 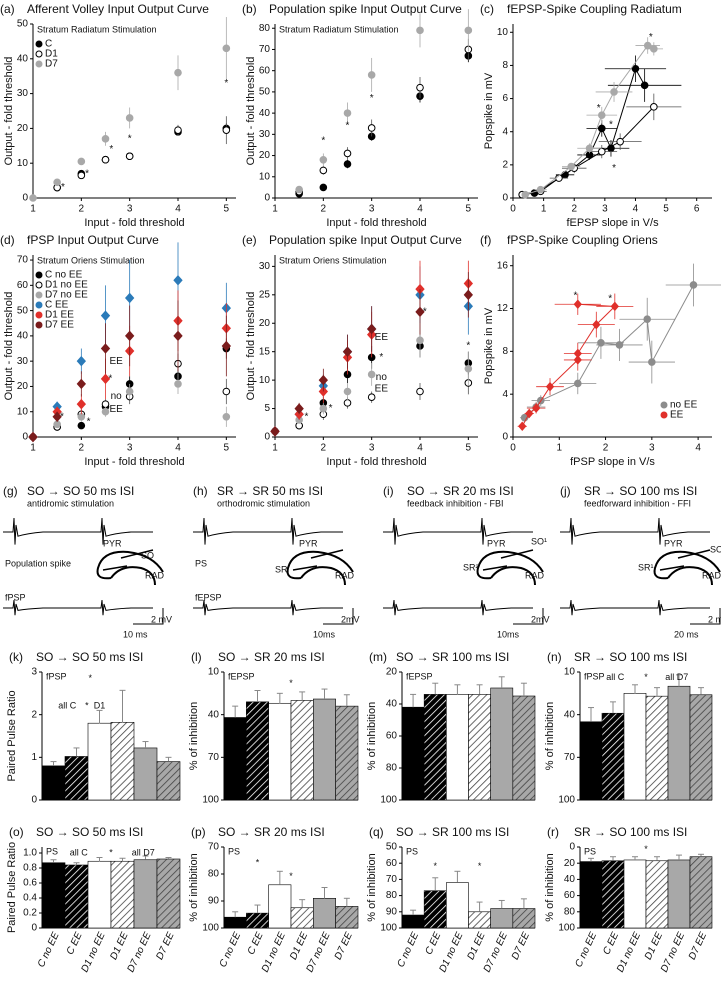 What do you see at coordinates (508, 634) in the screenshot?
I see `trace-label: 10ms` at bounding box center [508, 634].